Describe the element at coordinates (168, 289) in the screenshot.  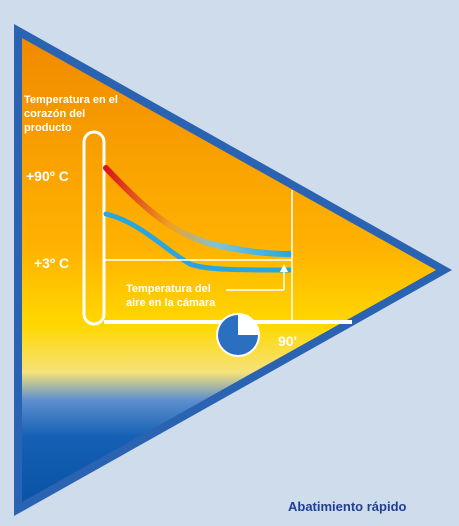
I see `air-label-line-1: Temperatura del` at that location.